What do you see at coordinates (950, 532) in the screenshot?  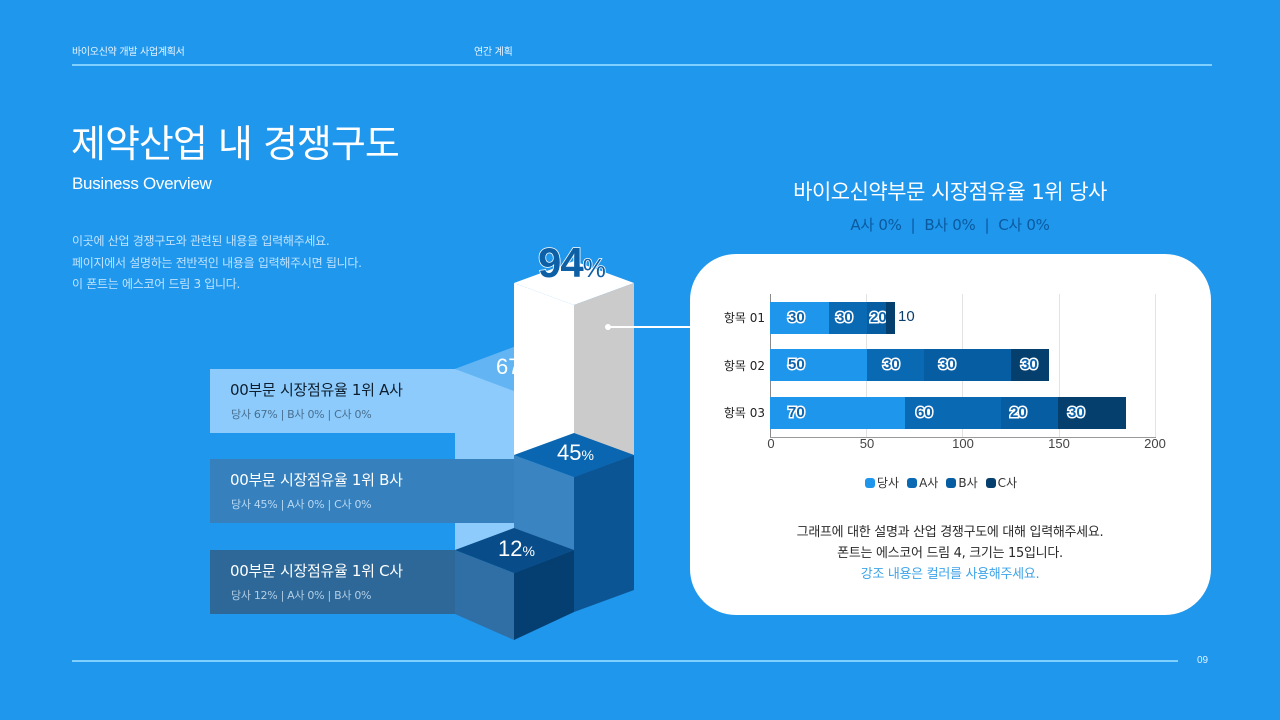 I see `description-line: 그래프에 대한 설명과 산업 경쟁구도에 대해 입력해주세요.` at bounding box center [950, 532].